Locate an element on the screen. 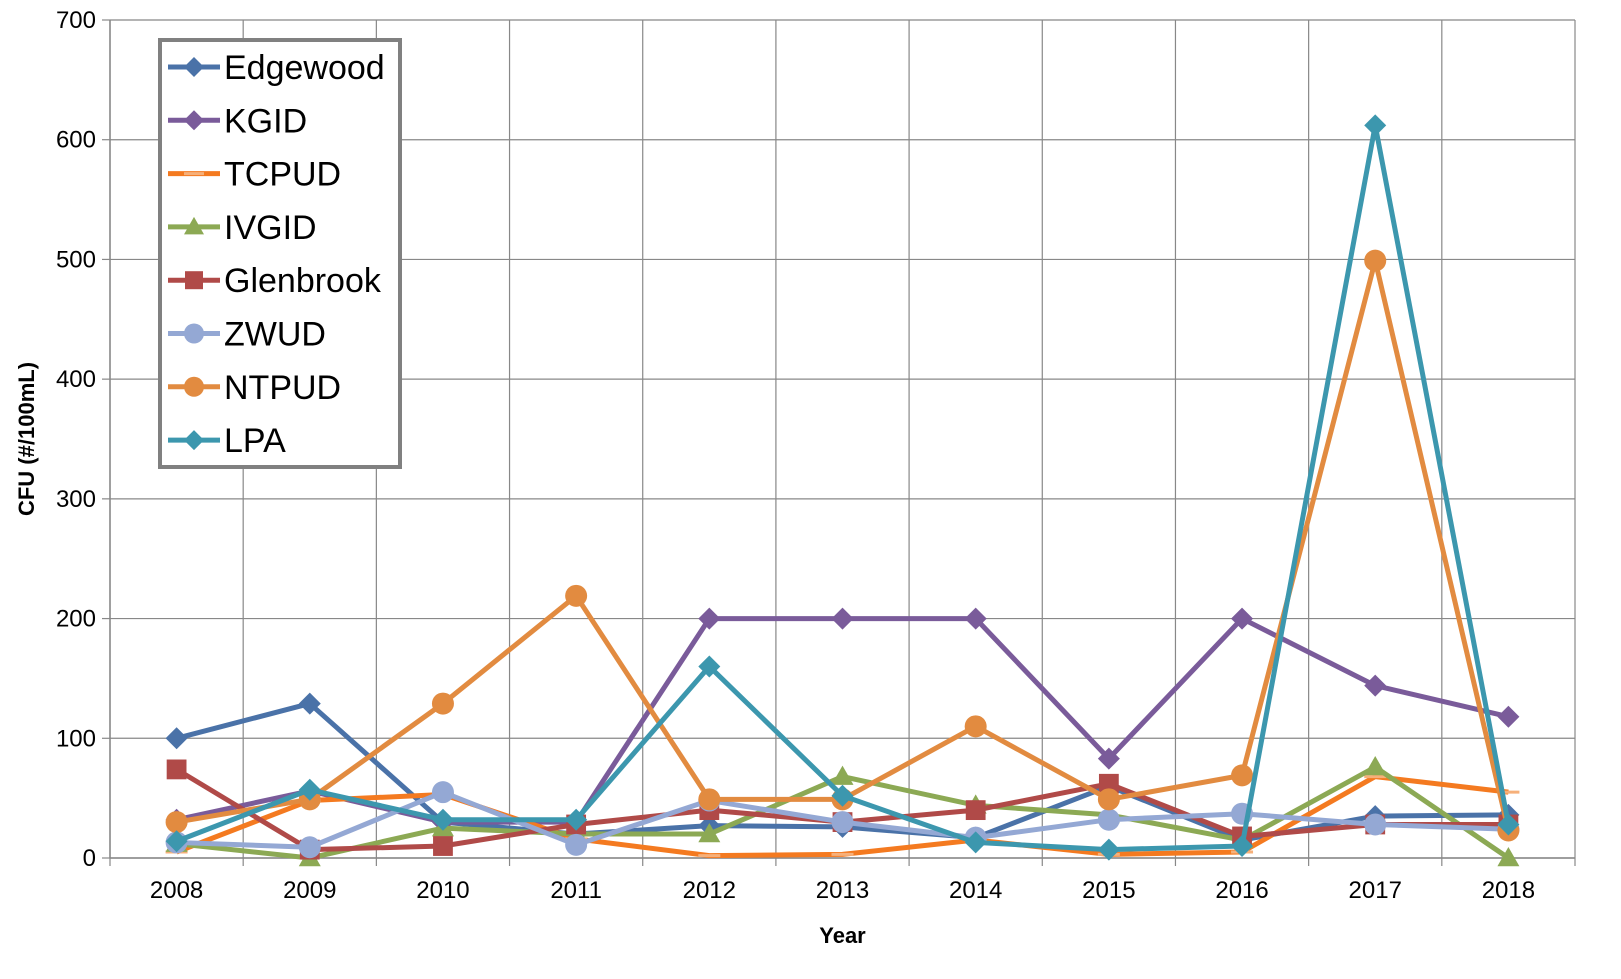 The width and height of the screenshot is (1621, 979). legend-item-kgid: KGID is located at coordinates (237, 121).